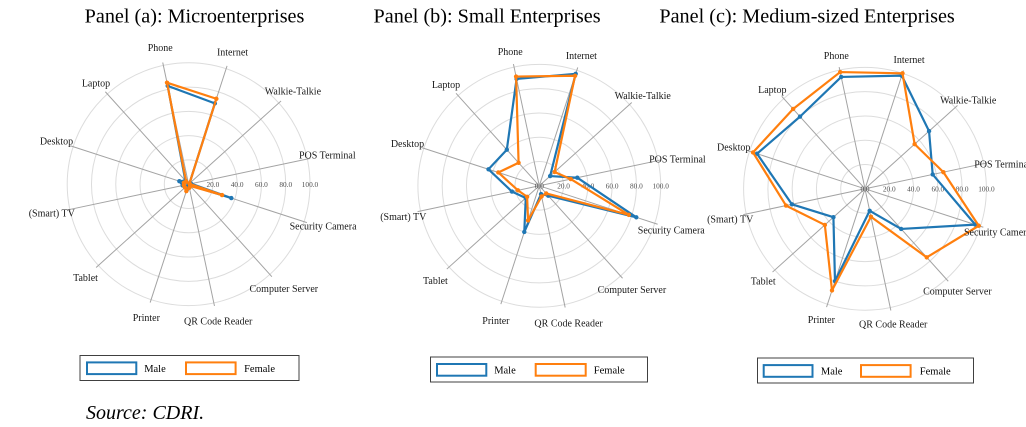 This screenshot has width=1026, height=427. What do you see at coordinates (807, 17) in the screenshot?
I see `svg-text:Panel (c): Medium-sized Enterp: Panel (c): Medium-sized Enterprises` at bounding box center [807, 17].